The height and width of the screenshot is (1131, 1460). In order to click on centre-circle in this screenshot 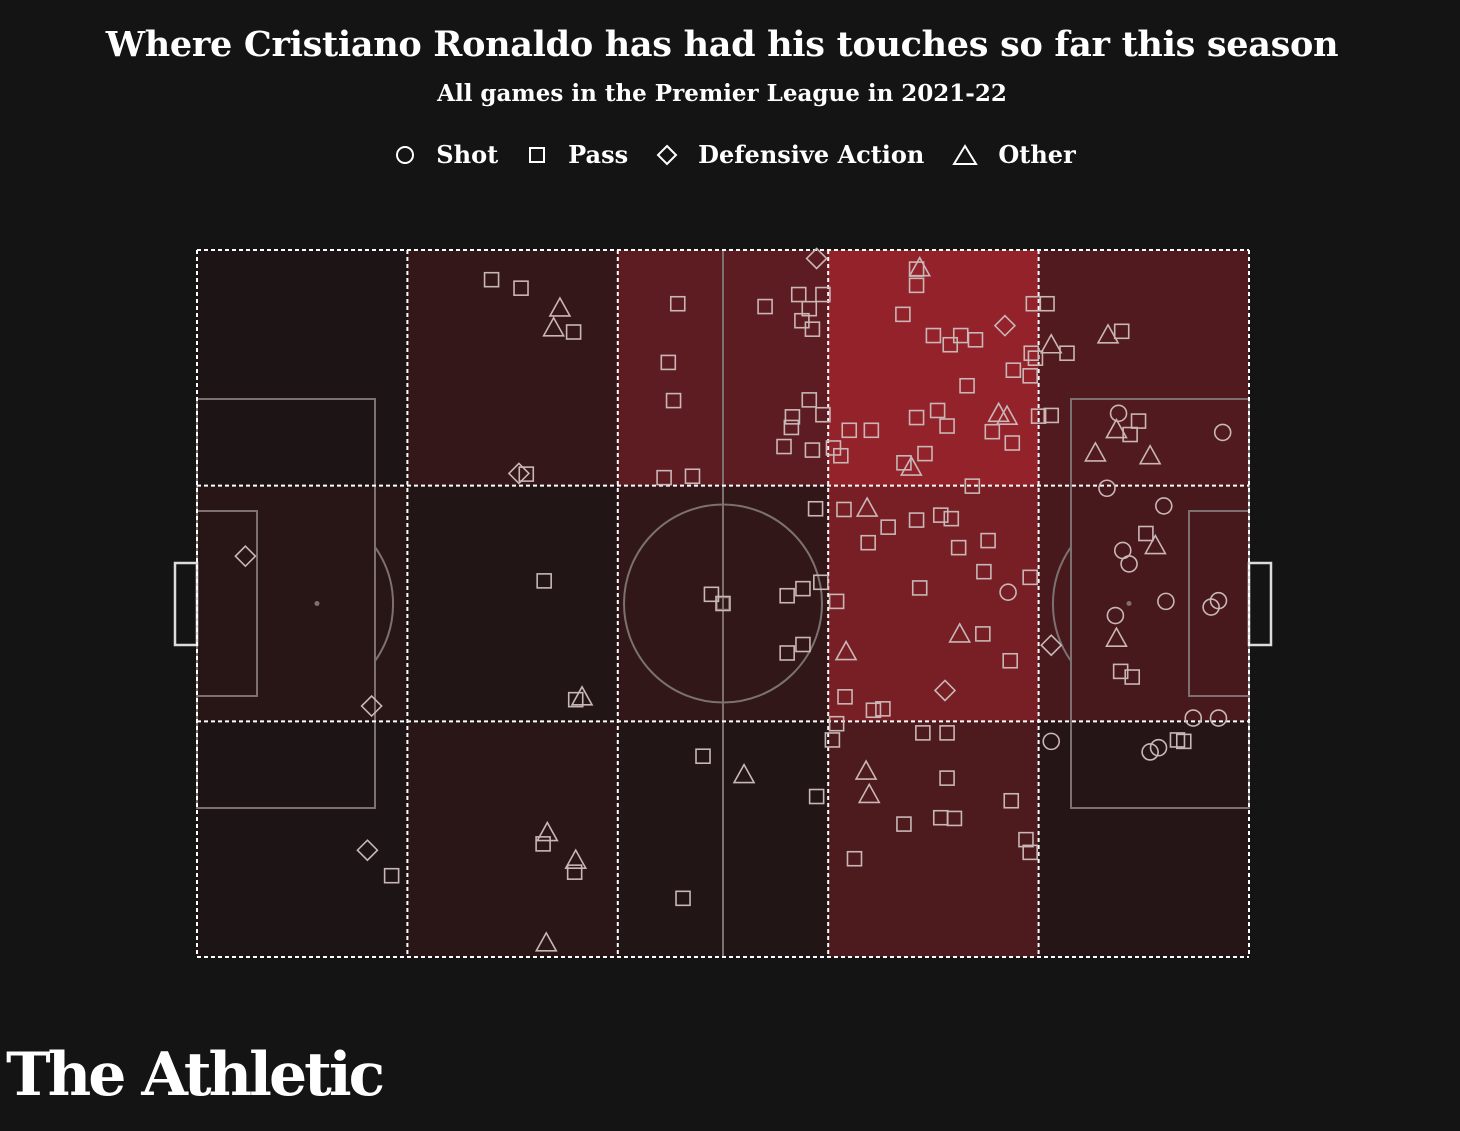, I will do `click(723, 603)`.